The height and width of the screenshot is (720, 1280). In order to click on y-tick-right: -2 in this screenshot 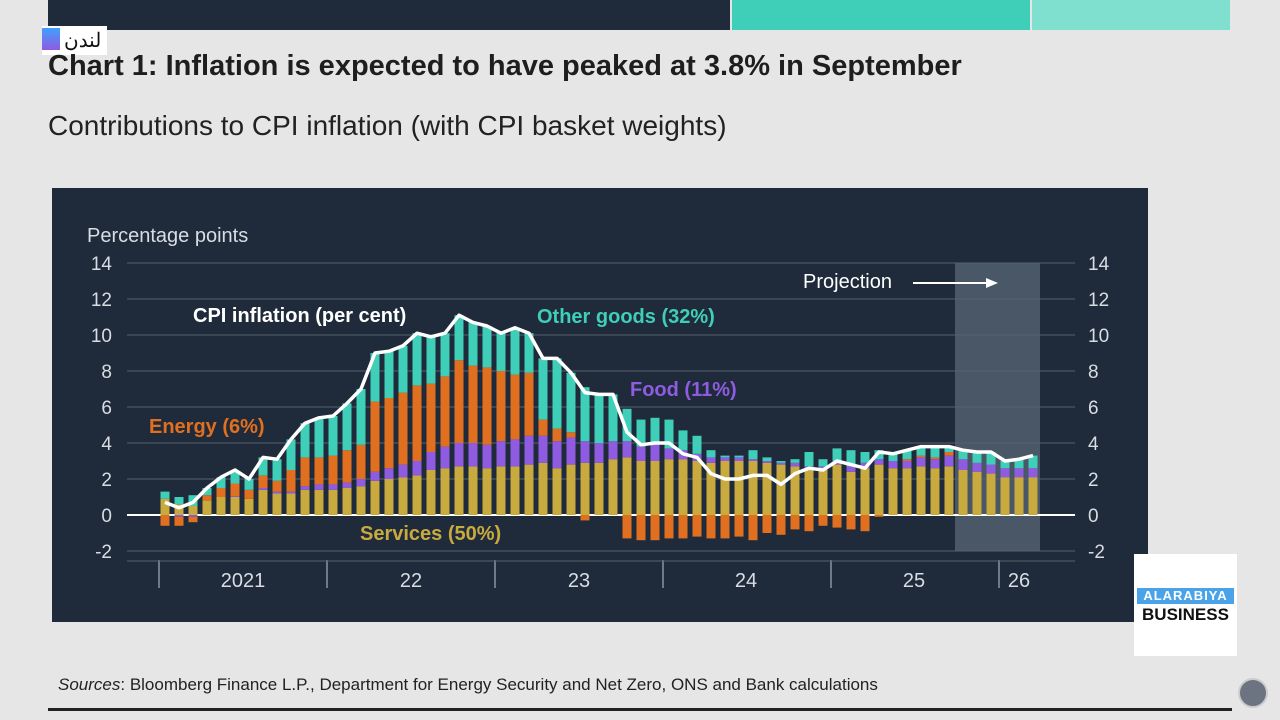, I will do `click(1096, 552)`.